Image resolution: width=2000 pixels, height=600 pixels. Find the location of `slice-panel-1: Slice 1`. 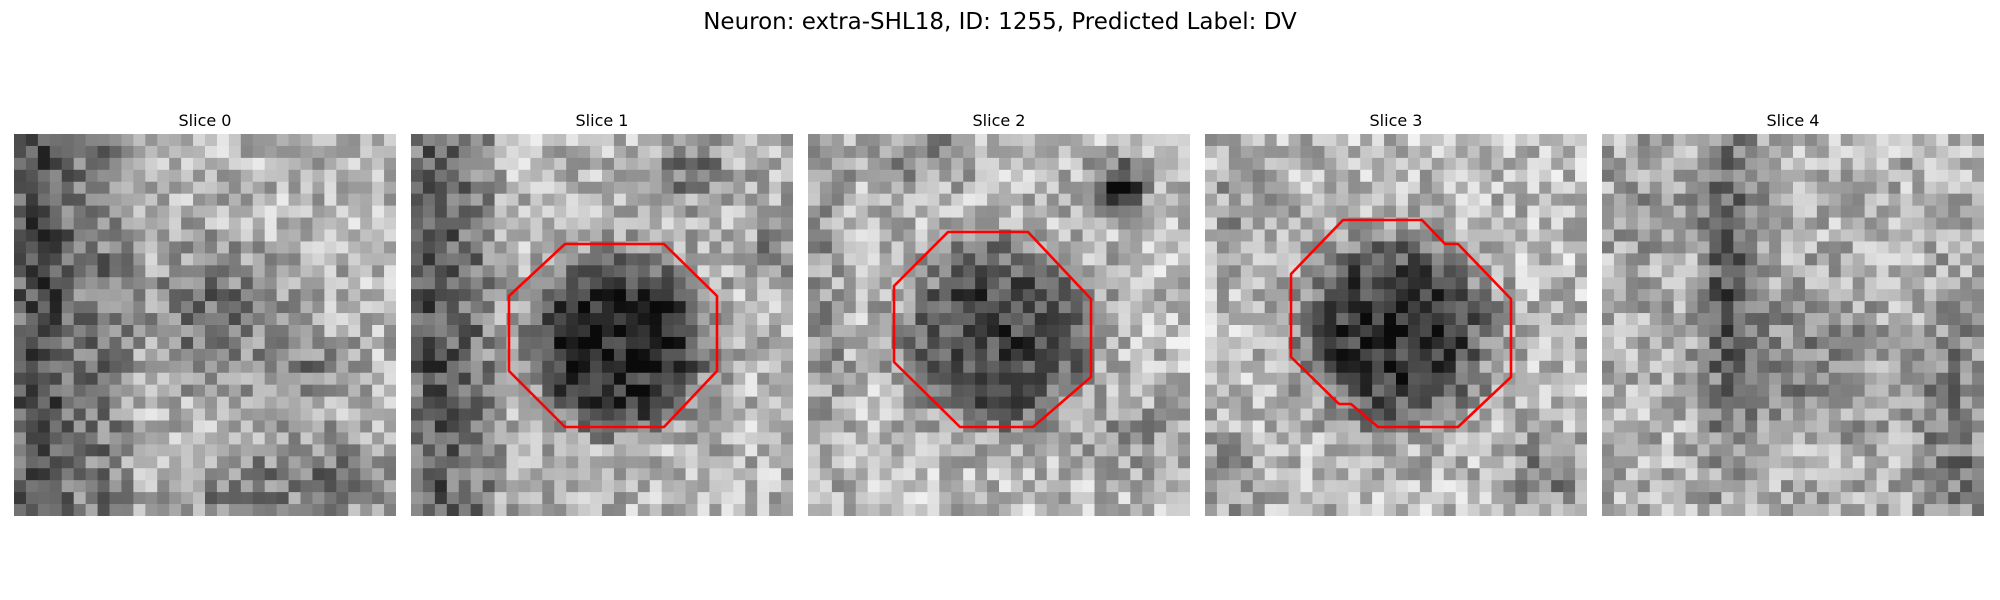

slice-panel-1: Slice 1 is located at coordinates (602, 312).